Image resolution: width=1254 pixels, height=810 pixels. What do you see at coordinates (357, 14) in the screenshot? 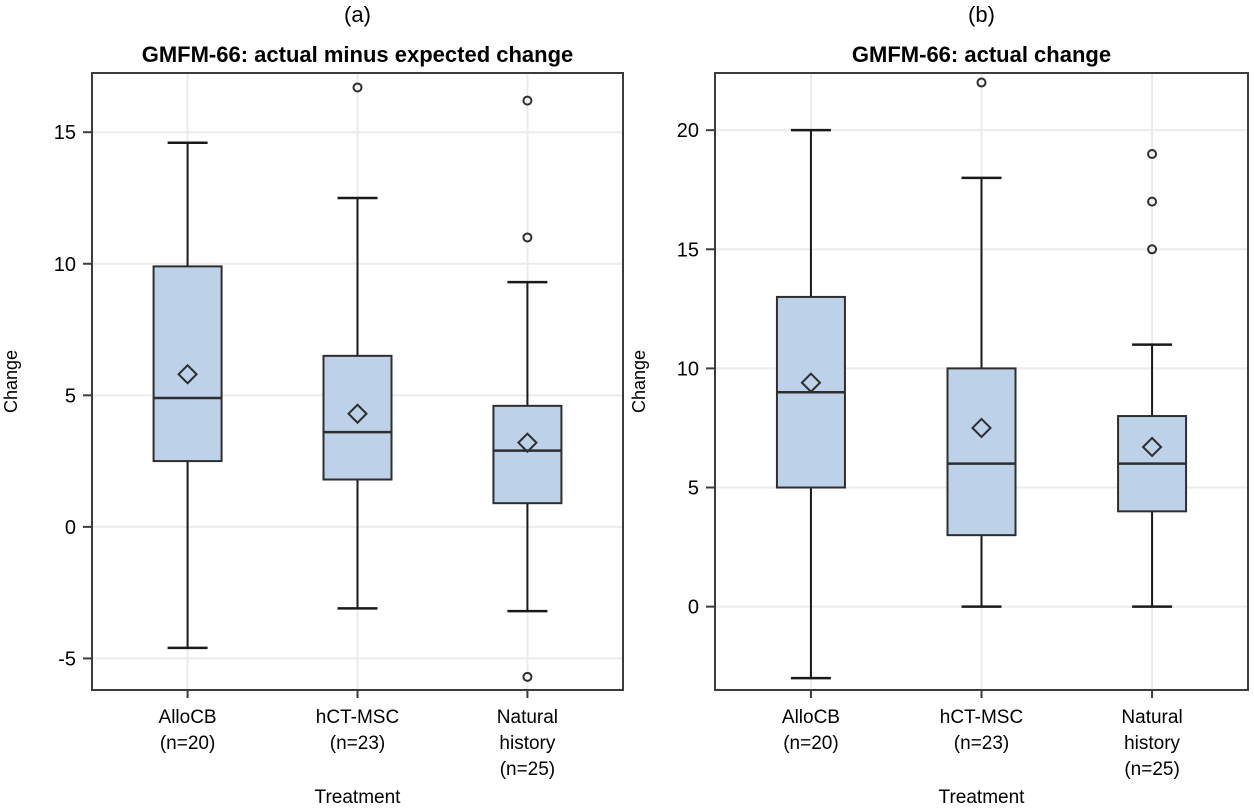
I see `panel-label: (a)` at bounding box center [357, 14].